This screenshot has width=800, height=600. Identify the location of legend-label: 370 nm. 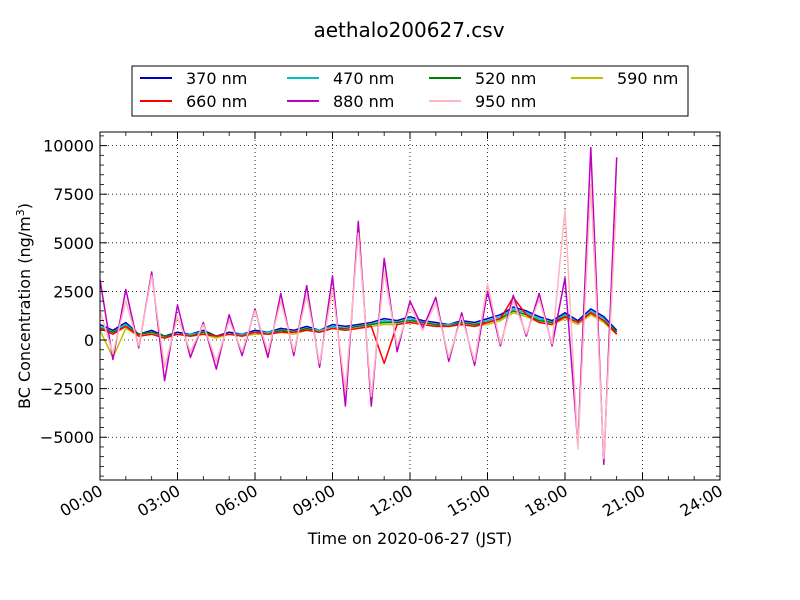
(216, 78).